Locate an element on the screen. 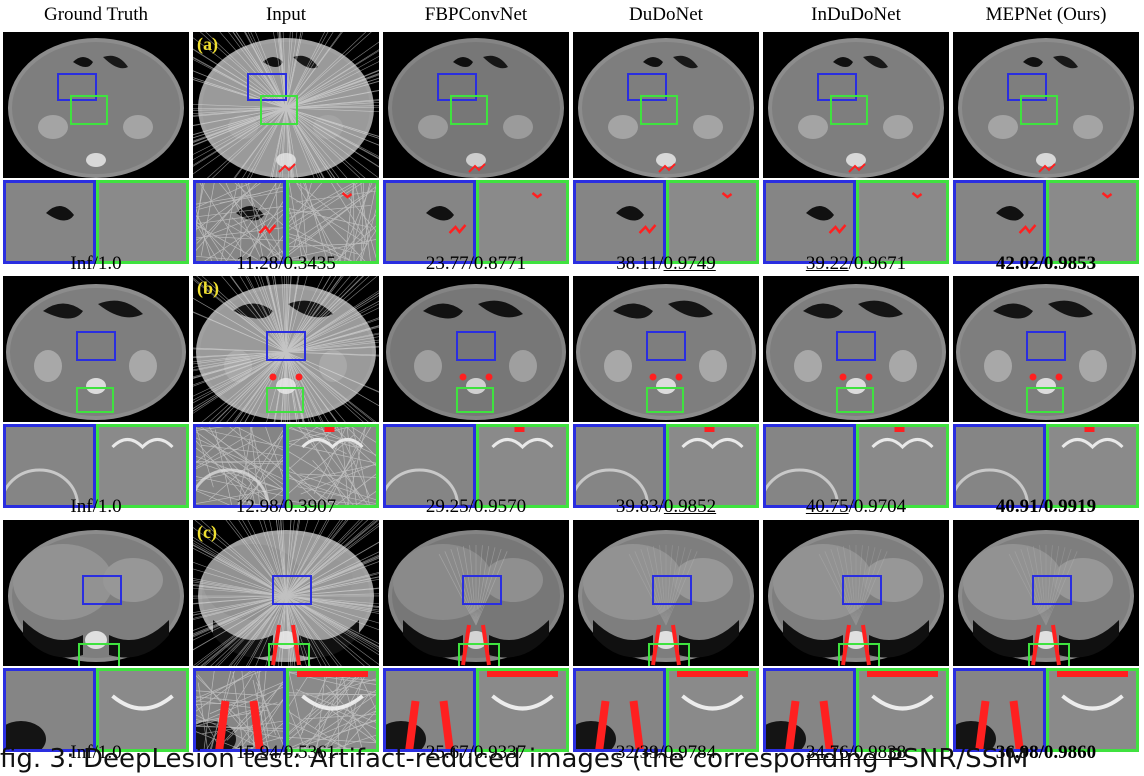 The width and height of the screenshot is (1144, 776). psnr-value: 25.67 is located at coordinates (447, 752).